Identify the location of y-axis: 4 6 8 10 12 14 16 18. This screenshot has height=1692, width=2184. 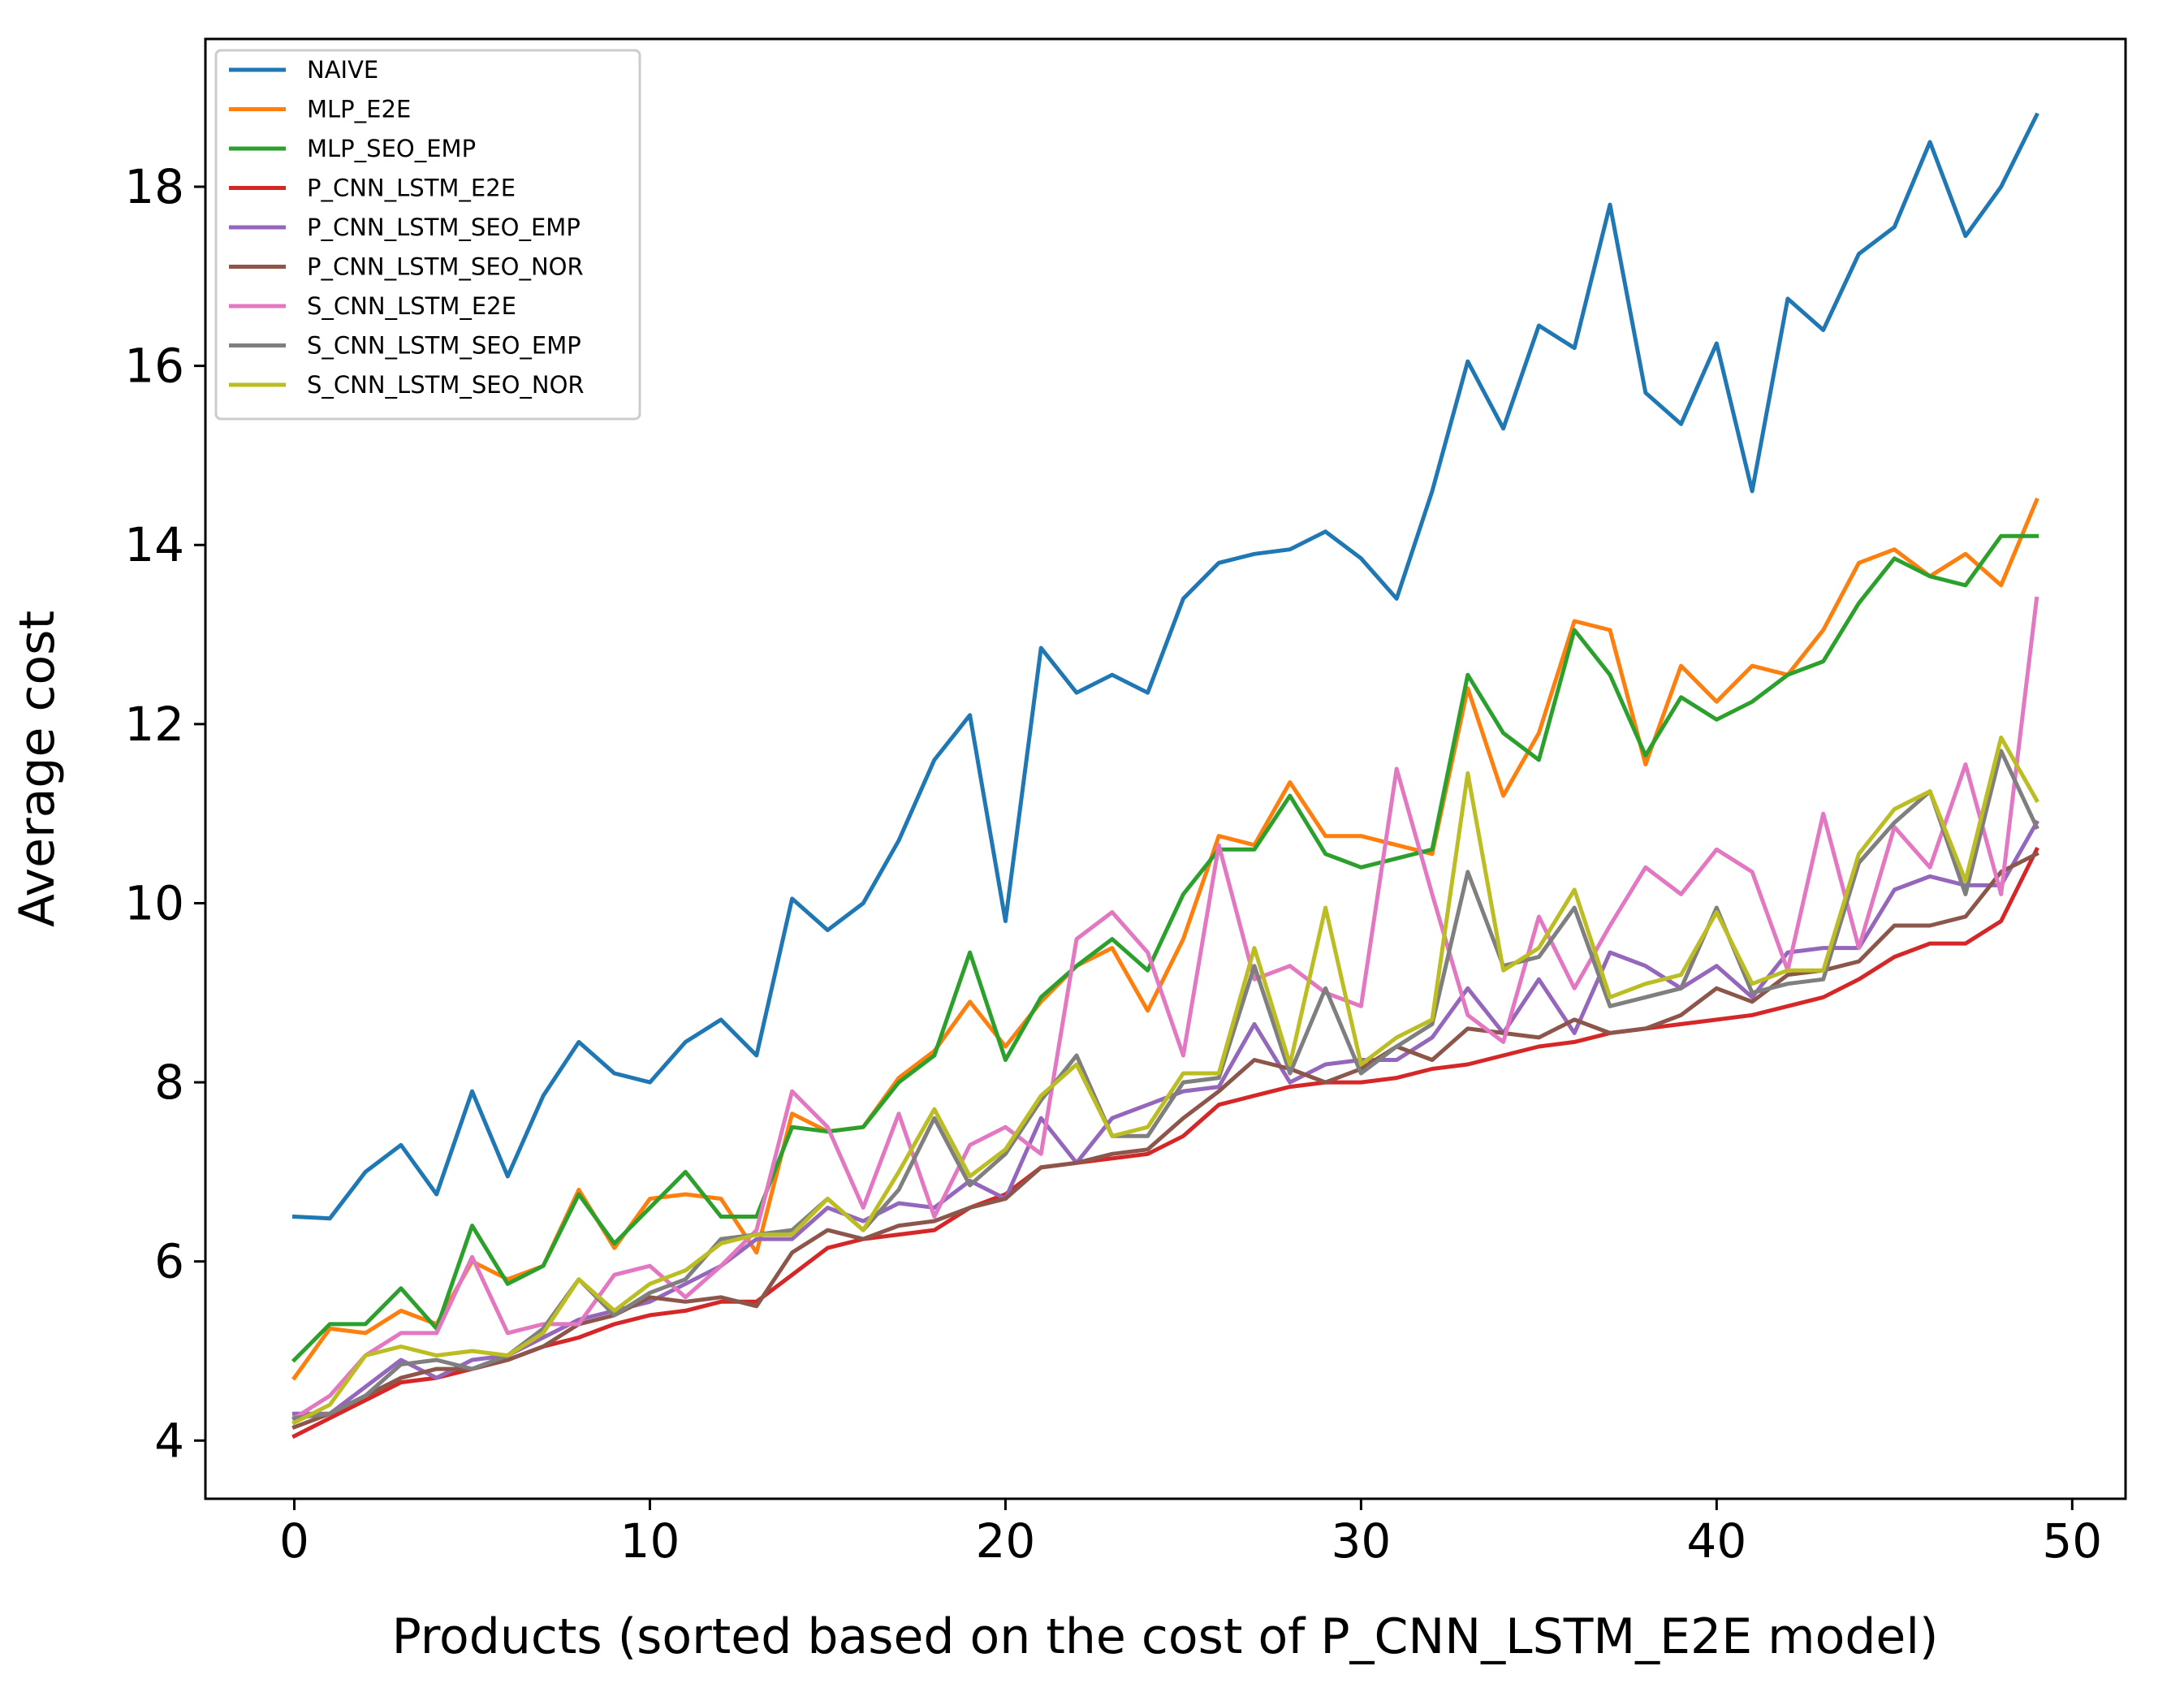
(164, 813).